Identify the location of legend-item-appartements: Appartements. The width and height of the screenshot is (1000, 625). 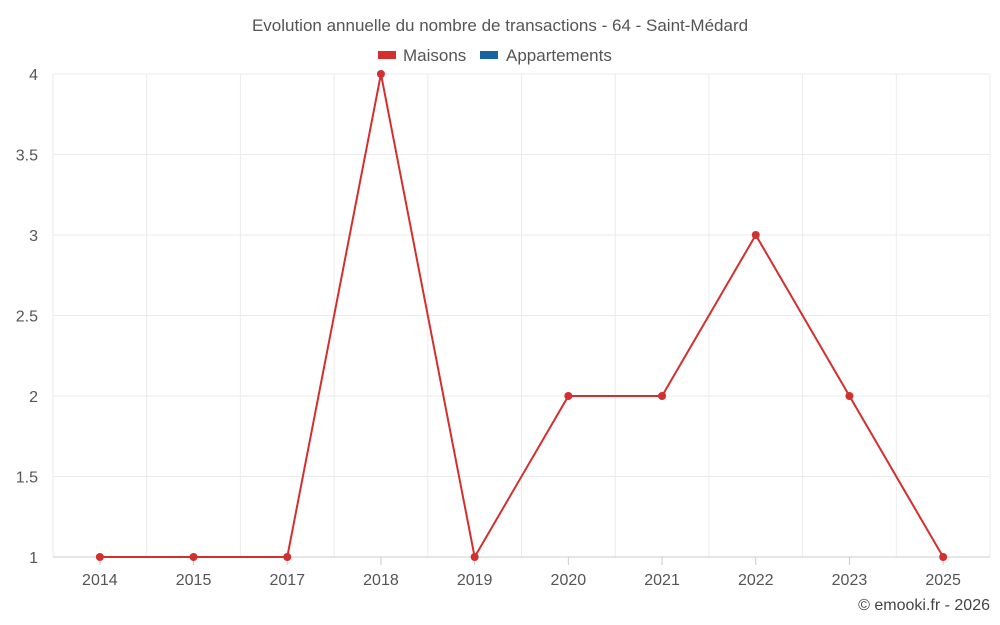
(546, 55).